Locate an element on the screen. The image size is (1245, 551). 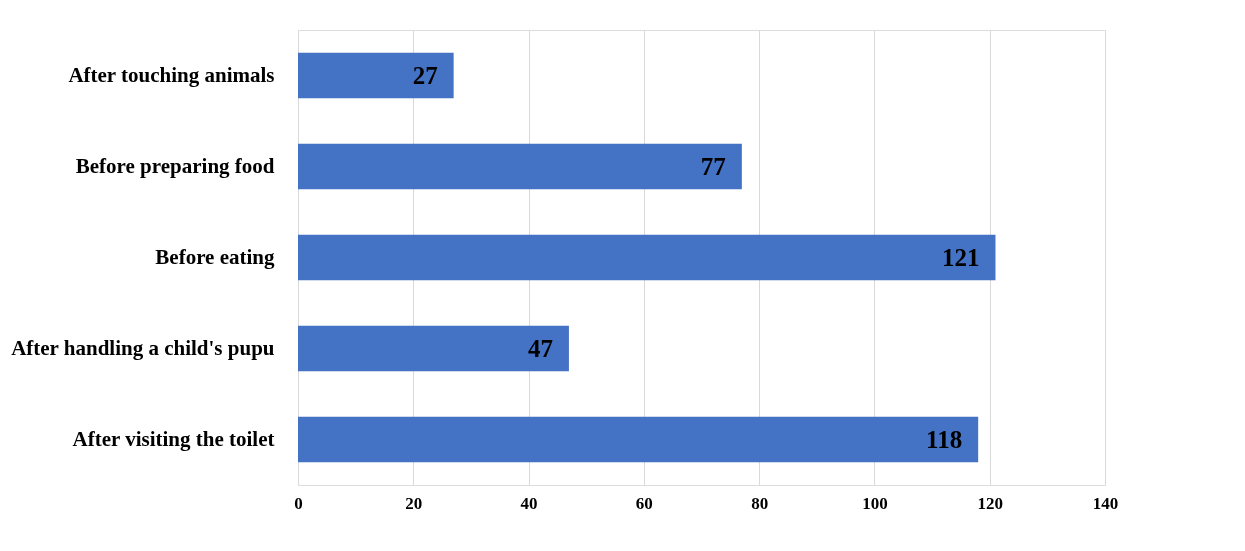
y-tick-label: Before preparing food is located at coordinates (175, 165).